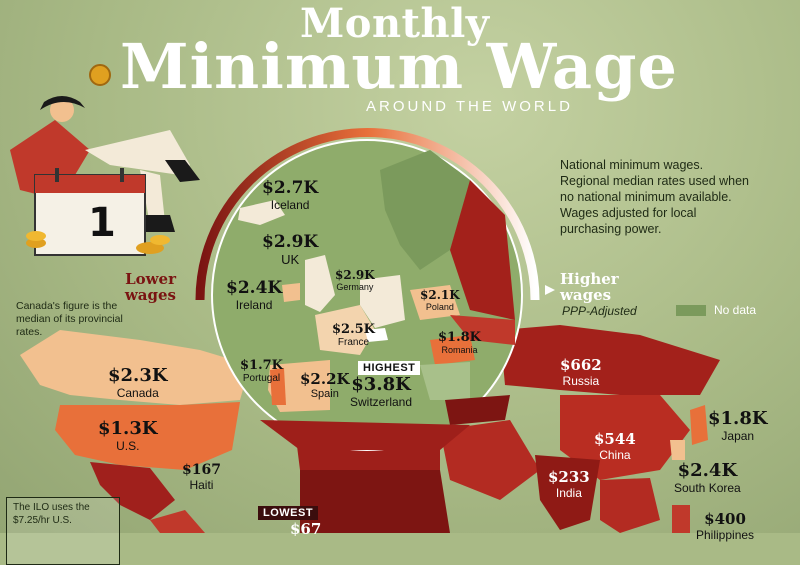  What do you see at coordinates (128, 428) in the screenshot?
I see `value-us: $1.3K` at bounding box center [128, 428].